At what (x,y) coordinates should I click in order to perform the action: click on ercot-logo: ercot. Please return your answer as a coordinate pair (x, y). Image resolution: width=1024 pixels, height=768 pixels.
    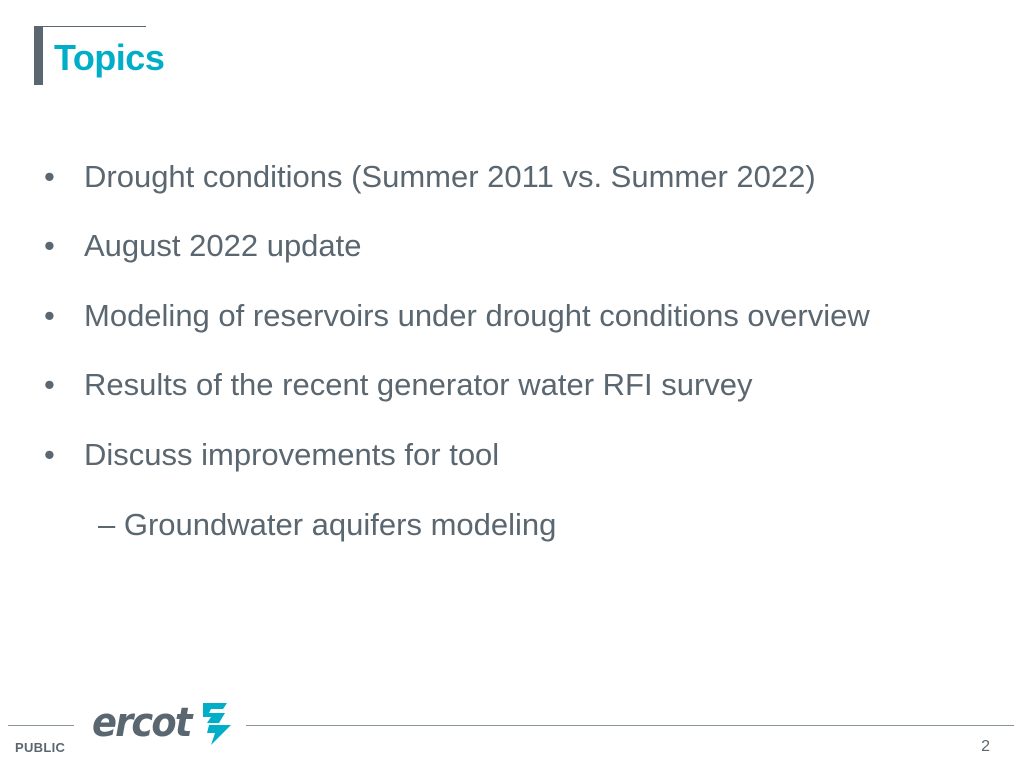
    Looking at the image, I should click on (163, 723).